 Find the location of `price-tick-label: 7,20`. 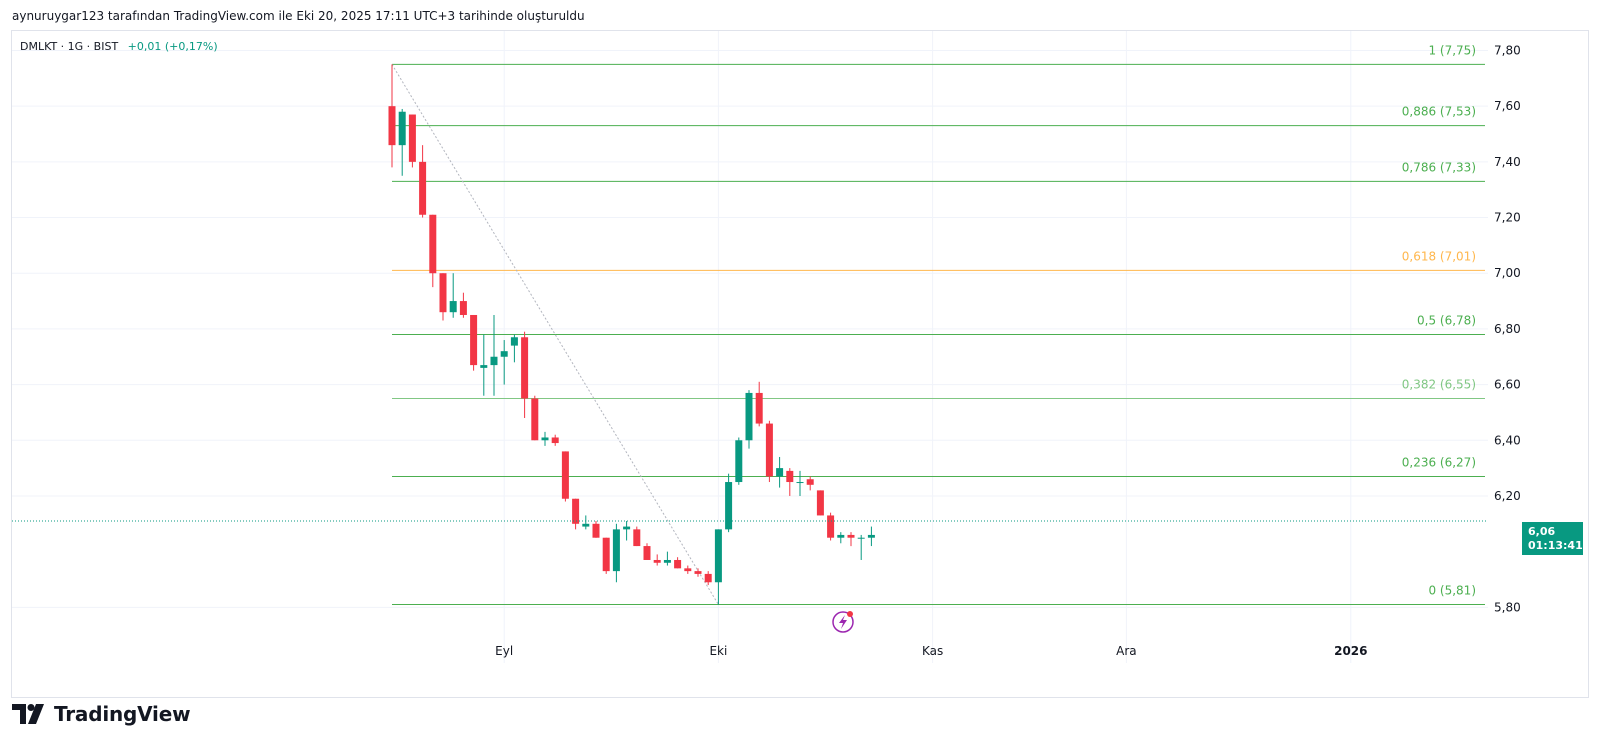

price-tick-label: 7,20 is located at coordinates (1507, 218).